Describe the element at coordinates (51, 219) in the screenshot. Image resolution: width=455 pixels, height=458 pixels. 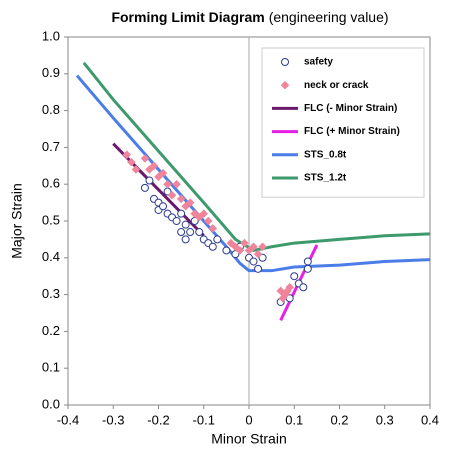
I see `y-tick-label: 0.5` at that location.